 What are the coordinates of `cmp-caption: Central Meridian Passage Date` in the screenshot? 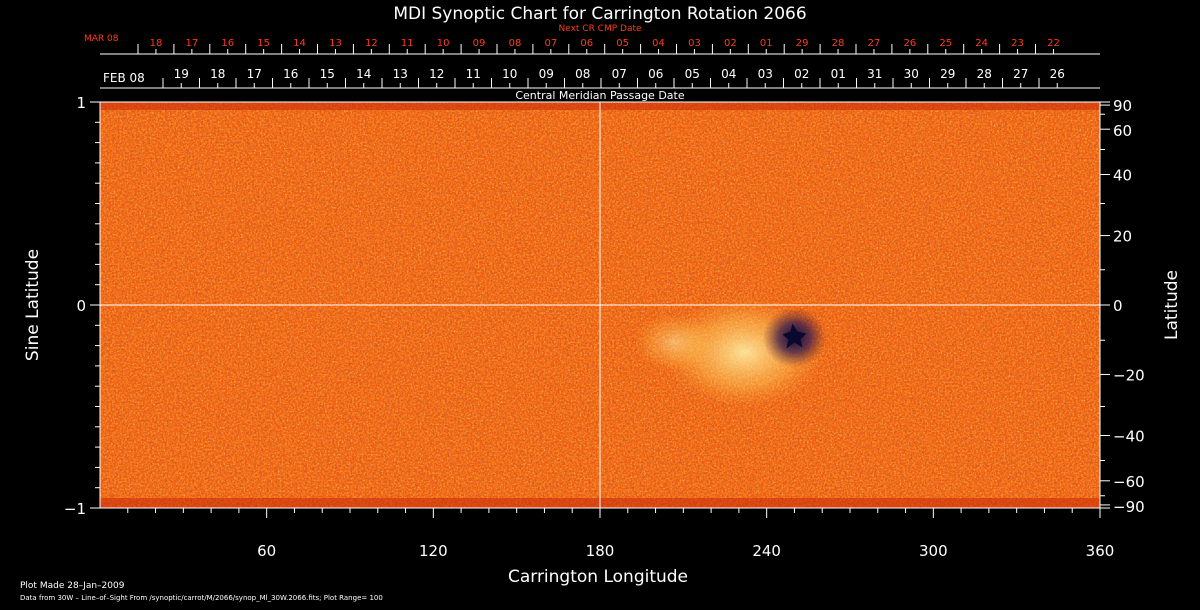 It's located at (599, 95).